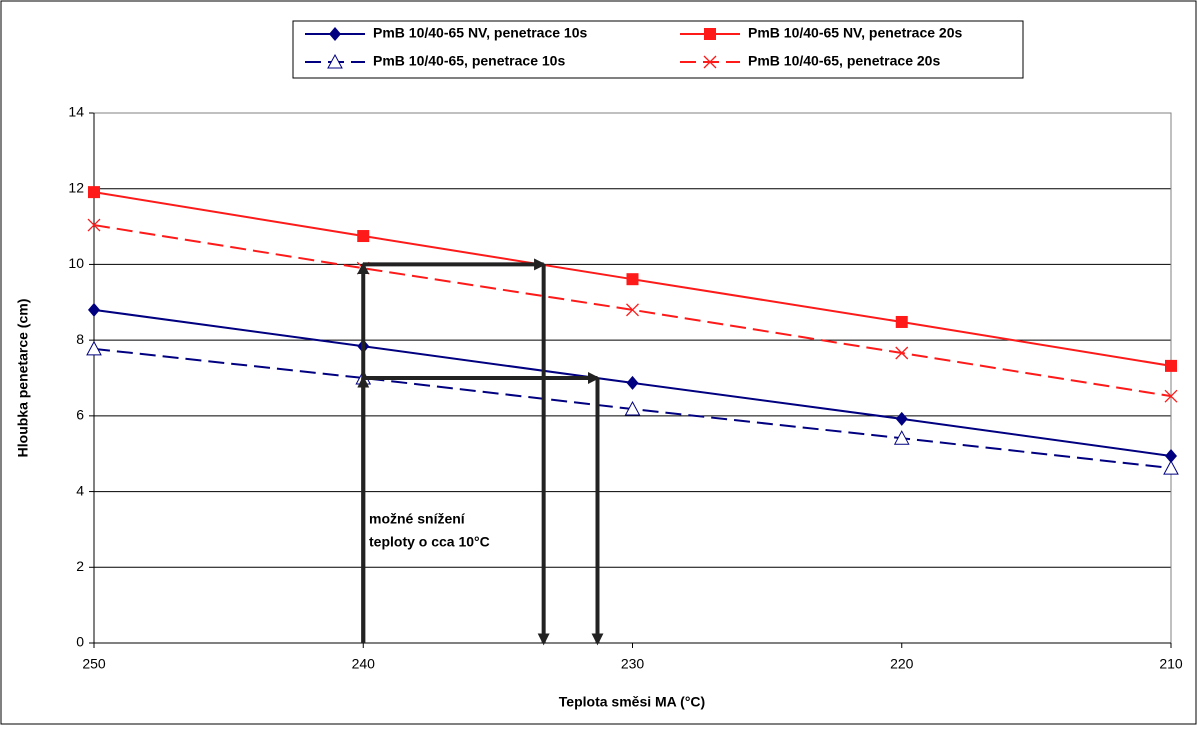 This screenshot has width=1198, height=731. Describe the element at coordinates (76, 187) in the screenshot. I see `y-tick-label: 12` at that location.